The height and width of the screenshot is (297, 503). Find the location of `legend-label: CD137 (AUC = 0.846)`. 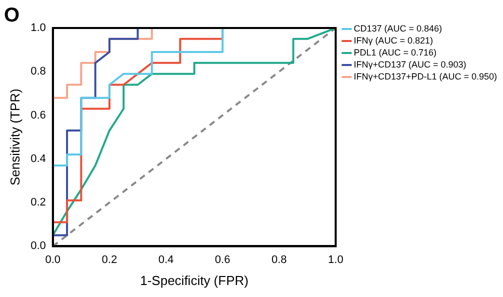

legend-label: CD137 (AUC = 0.846) is located at coordinates (398, 28).